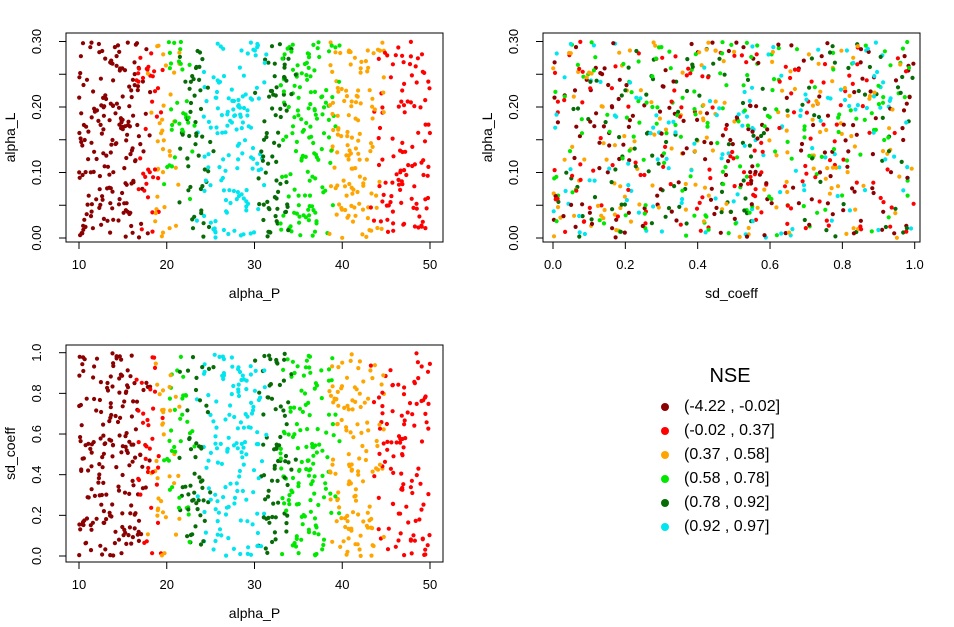 This screenshot has height=627, width=954. What do you see at coordinates (665, 479) in the screenshot?
I see `legend-dot-green-icon` at bounding box center [665, 479].